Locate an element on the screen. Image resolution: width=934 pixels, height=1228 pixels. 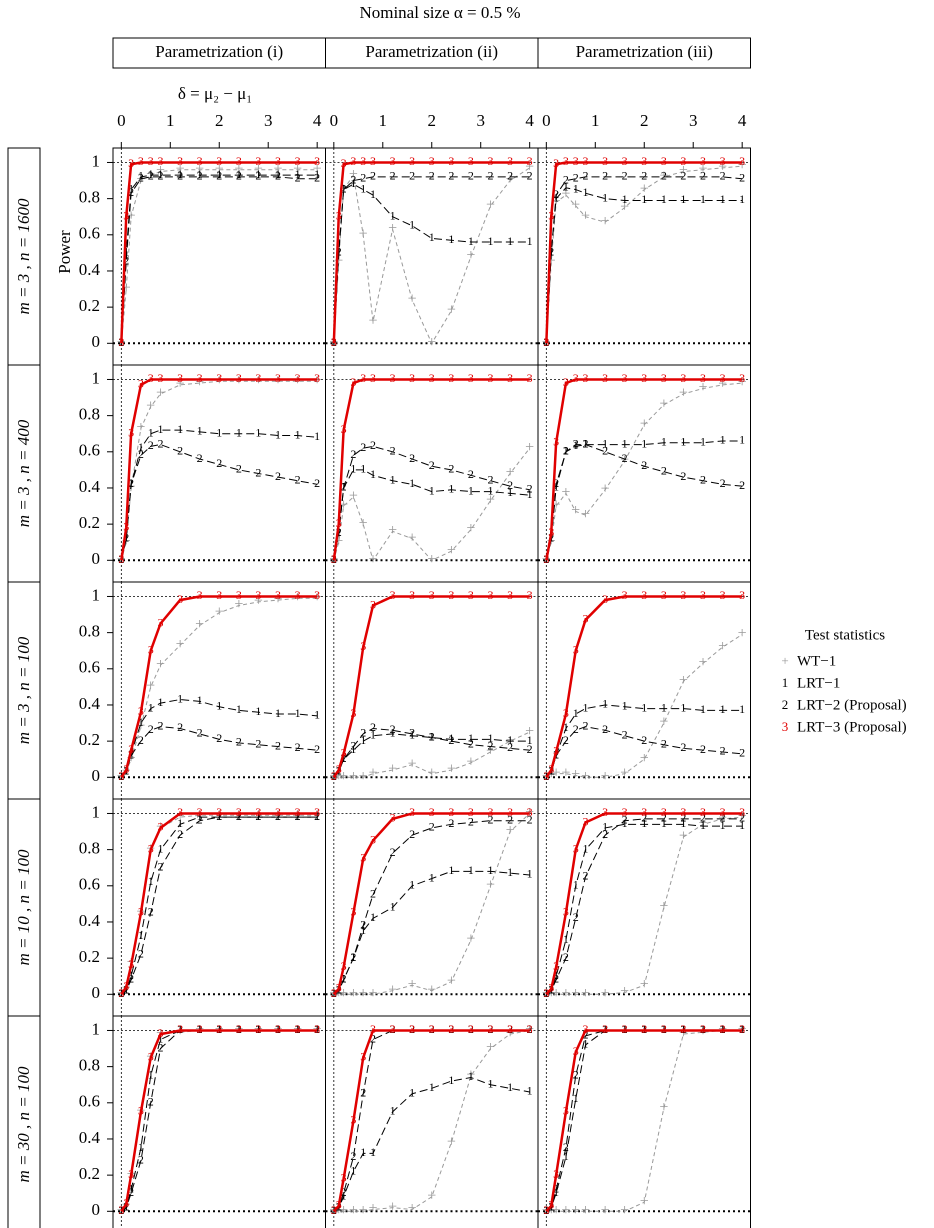
panel is located at coordinates (644, 473).